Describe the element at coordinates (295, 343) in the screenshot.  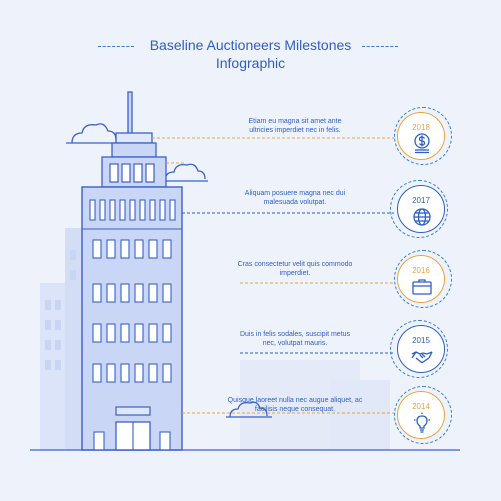
I see `milestone-text-line: nec, volutpat mauris.` at that location.